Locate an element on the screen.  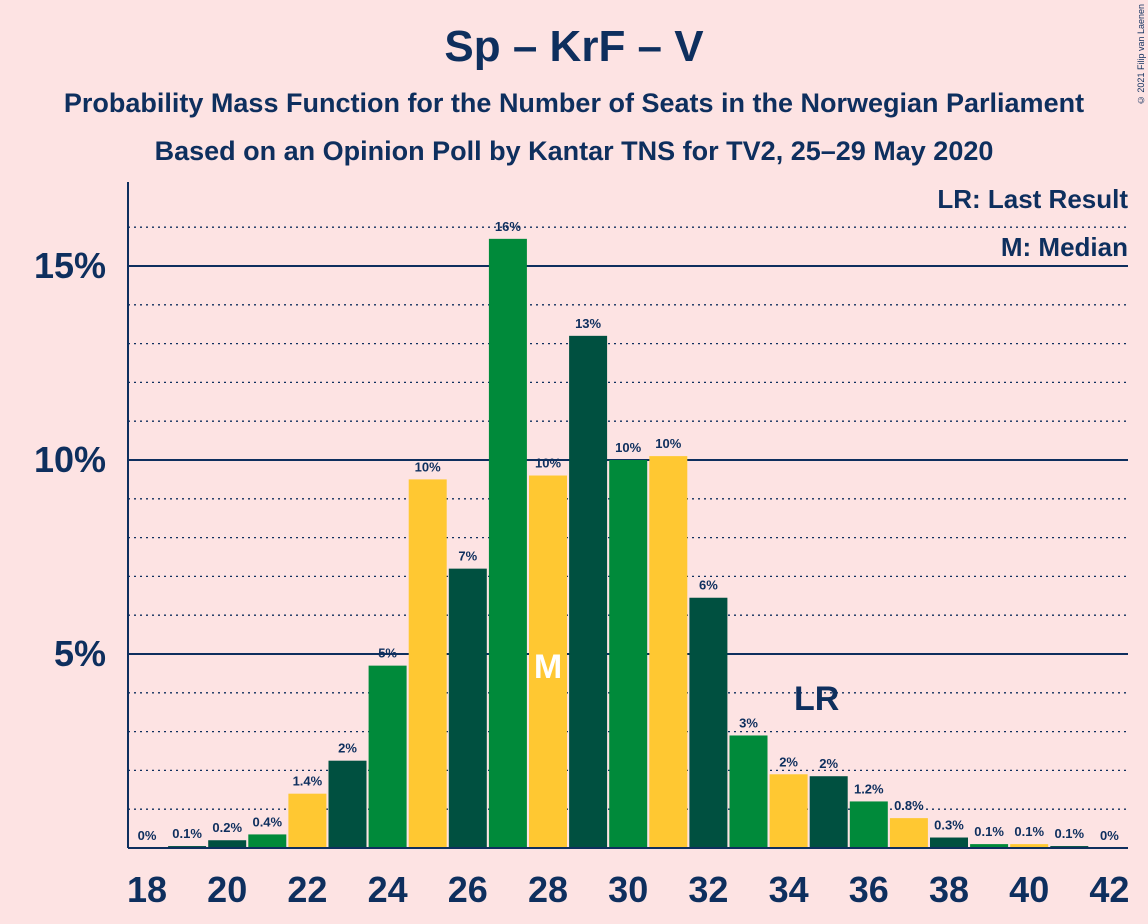
y-tick-label: 10% is located at coordinates (70, 459).